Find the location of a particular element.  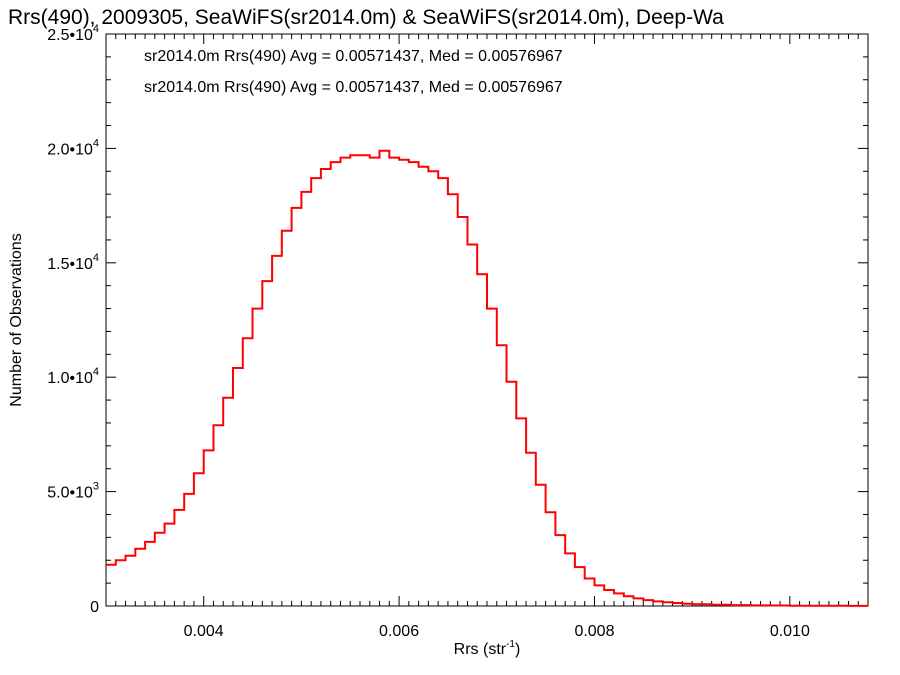

x-tick-label: 0.006 is located at coordinates (399, 631).